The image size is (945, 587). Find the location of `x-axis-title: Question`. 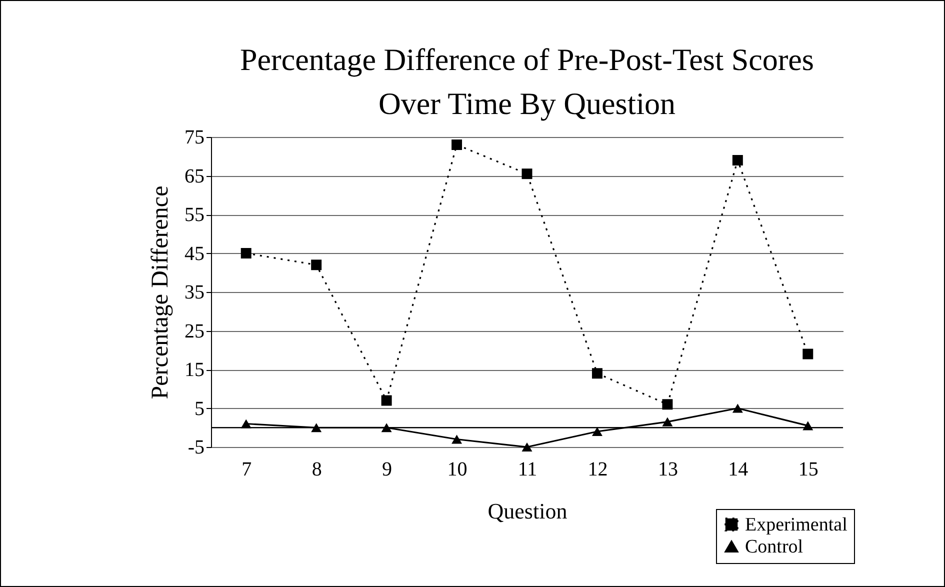

x-axis-title: Question is located at coordinates (528, 511).